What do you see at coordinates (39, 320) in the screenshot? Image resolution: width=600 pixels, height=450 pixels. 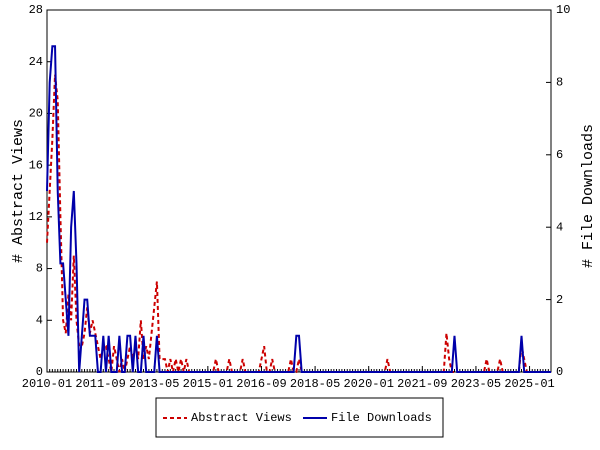 I see `y-tick-label: 4` at bounding box center [39, 320].